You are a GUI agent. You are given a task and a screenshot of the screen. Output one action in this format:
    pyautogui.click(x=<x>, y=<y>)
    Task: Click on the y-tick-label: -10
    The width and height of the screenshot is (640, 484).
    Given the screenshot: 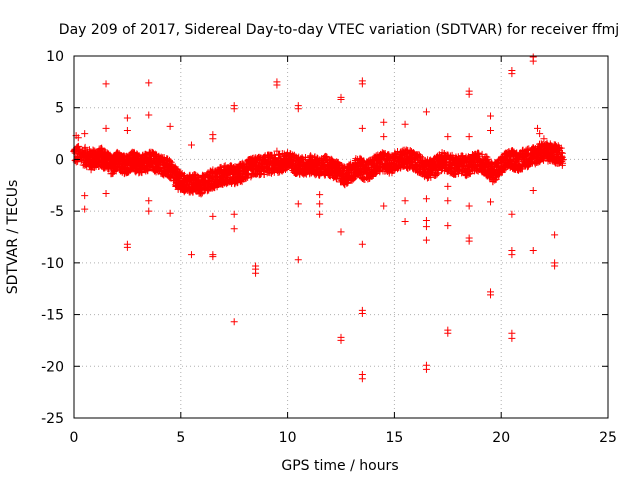 What is the action you would take?
    pyautogui.click(x=52, y=264)
    